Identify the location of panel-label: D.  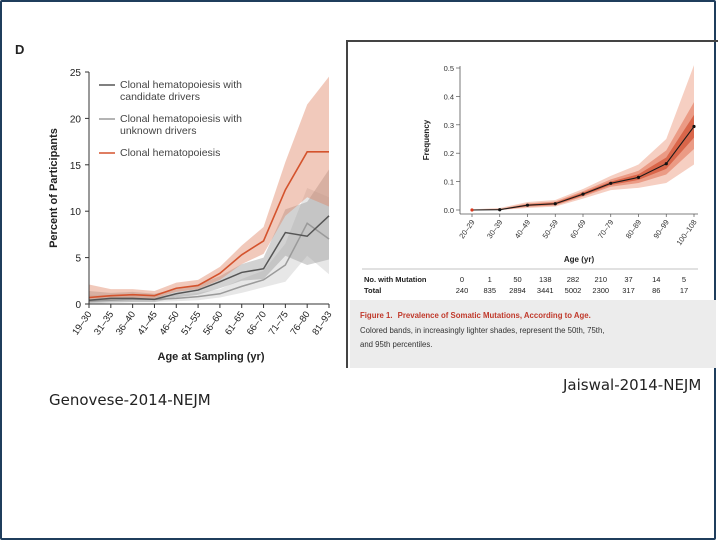
(19, 49).